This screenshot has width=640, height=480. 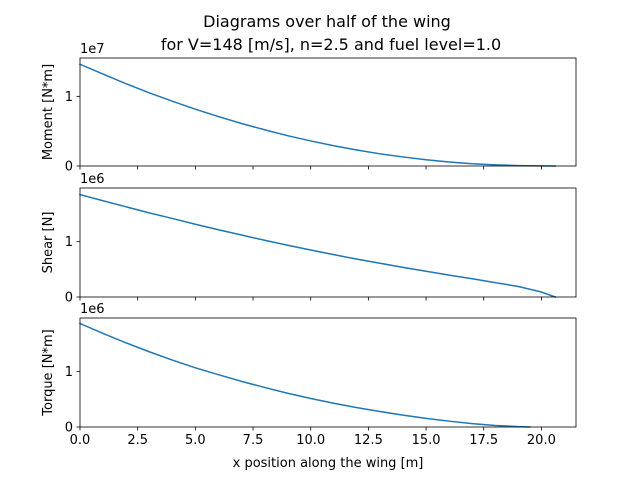 What do you see at coordinates (195, 440) in the screenshot?
I see `torque-x-tick-label: 5.0` at bounding box center [195, 440].